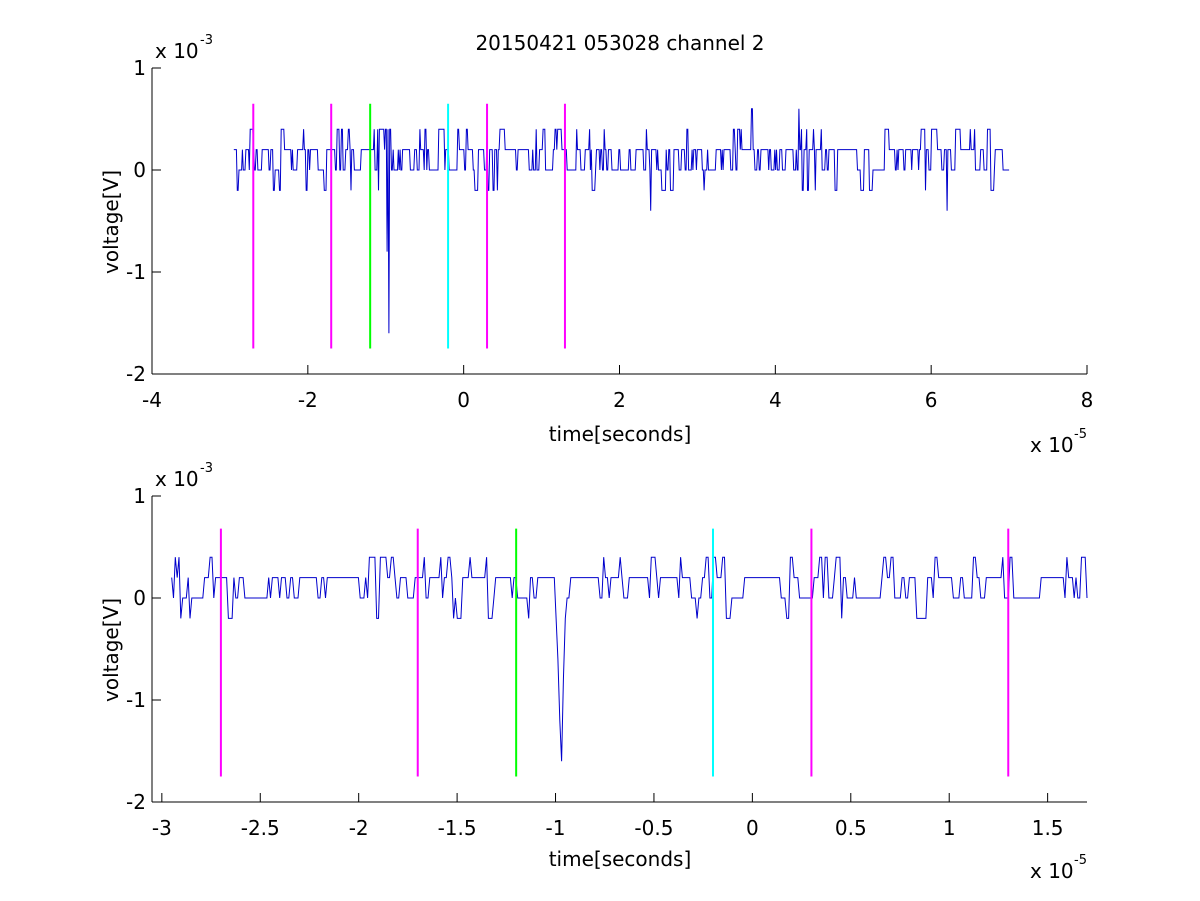 This screenshot has width=1200, height=901. Describe the element at coordinates (457, 828) in the screenshot. I see `bottom-x-tick-label: -1.5` at that location.